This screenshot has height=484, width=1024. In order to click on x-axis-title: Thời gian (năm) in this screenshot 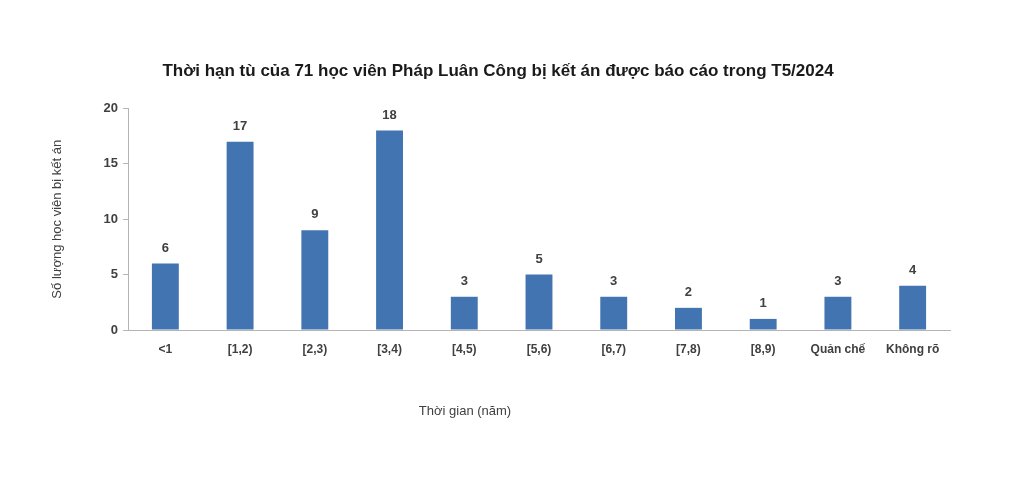, I will do `click(465, 410)`.